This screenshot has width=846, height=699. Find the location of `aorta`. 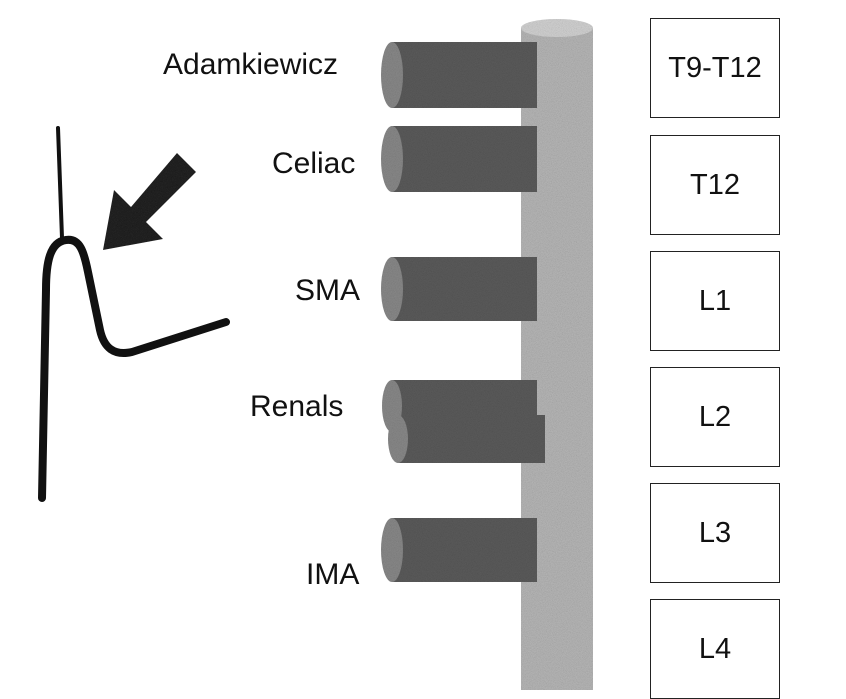

aorta is located at coordinates (557, 354).